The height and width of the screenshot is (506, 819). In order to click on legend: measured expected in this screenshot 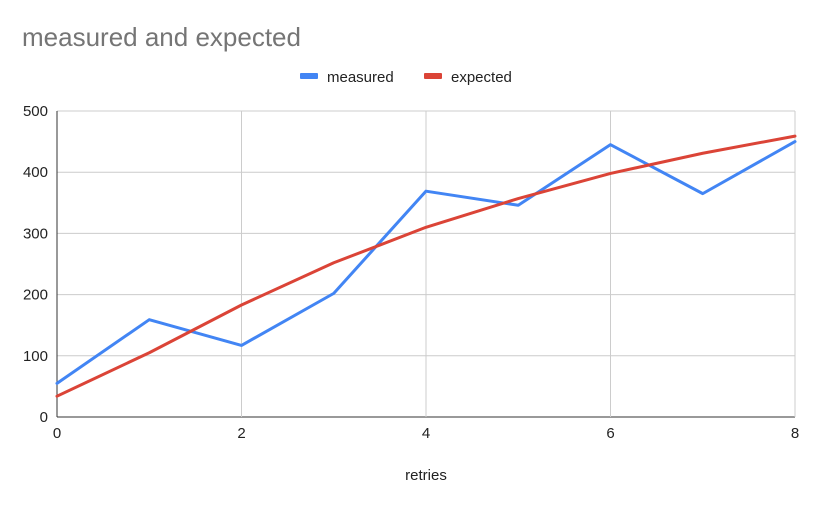, I will do `click(406, 77)`.